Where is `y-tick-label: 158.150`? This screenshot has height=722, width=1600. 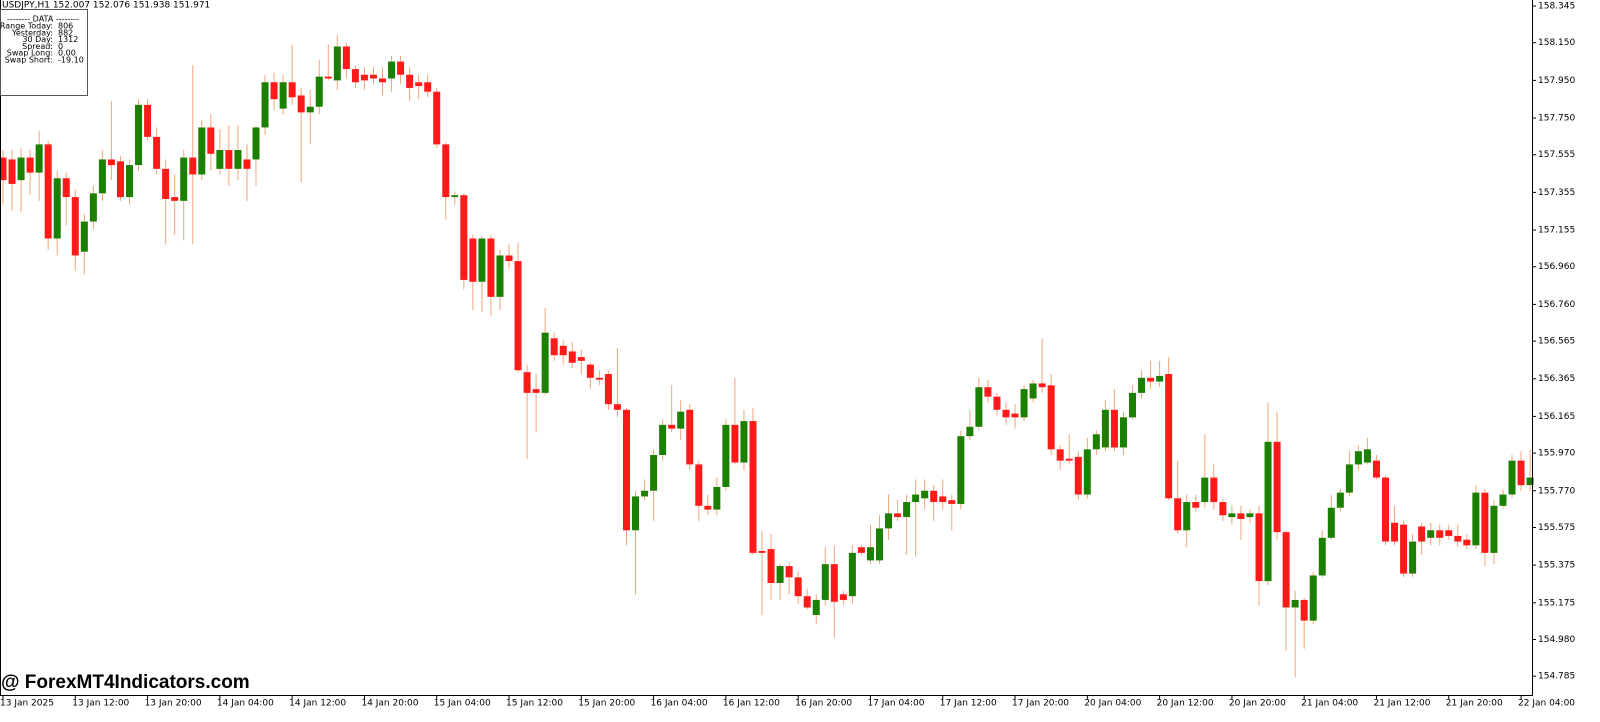 y-tick-label: 158.150 is located at coordinates (1556, 43).